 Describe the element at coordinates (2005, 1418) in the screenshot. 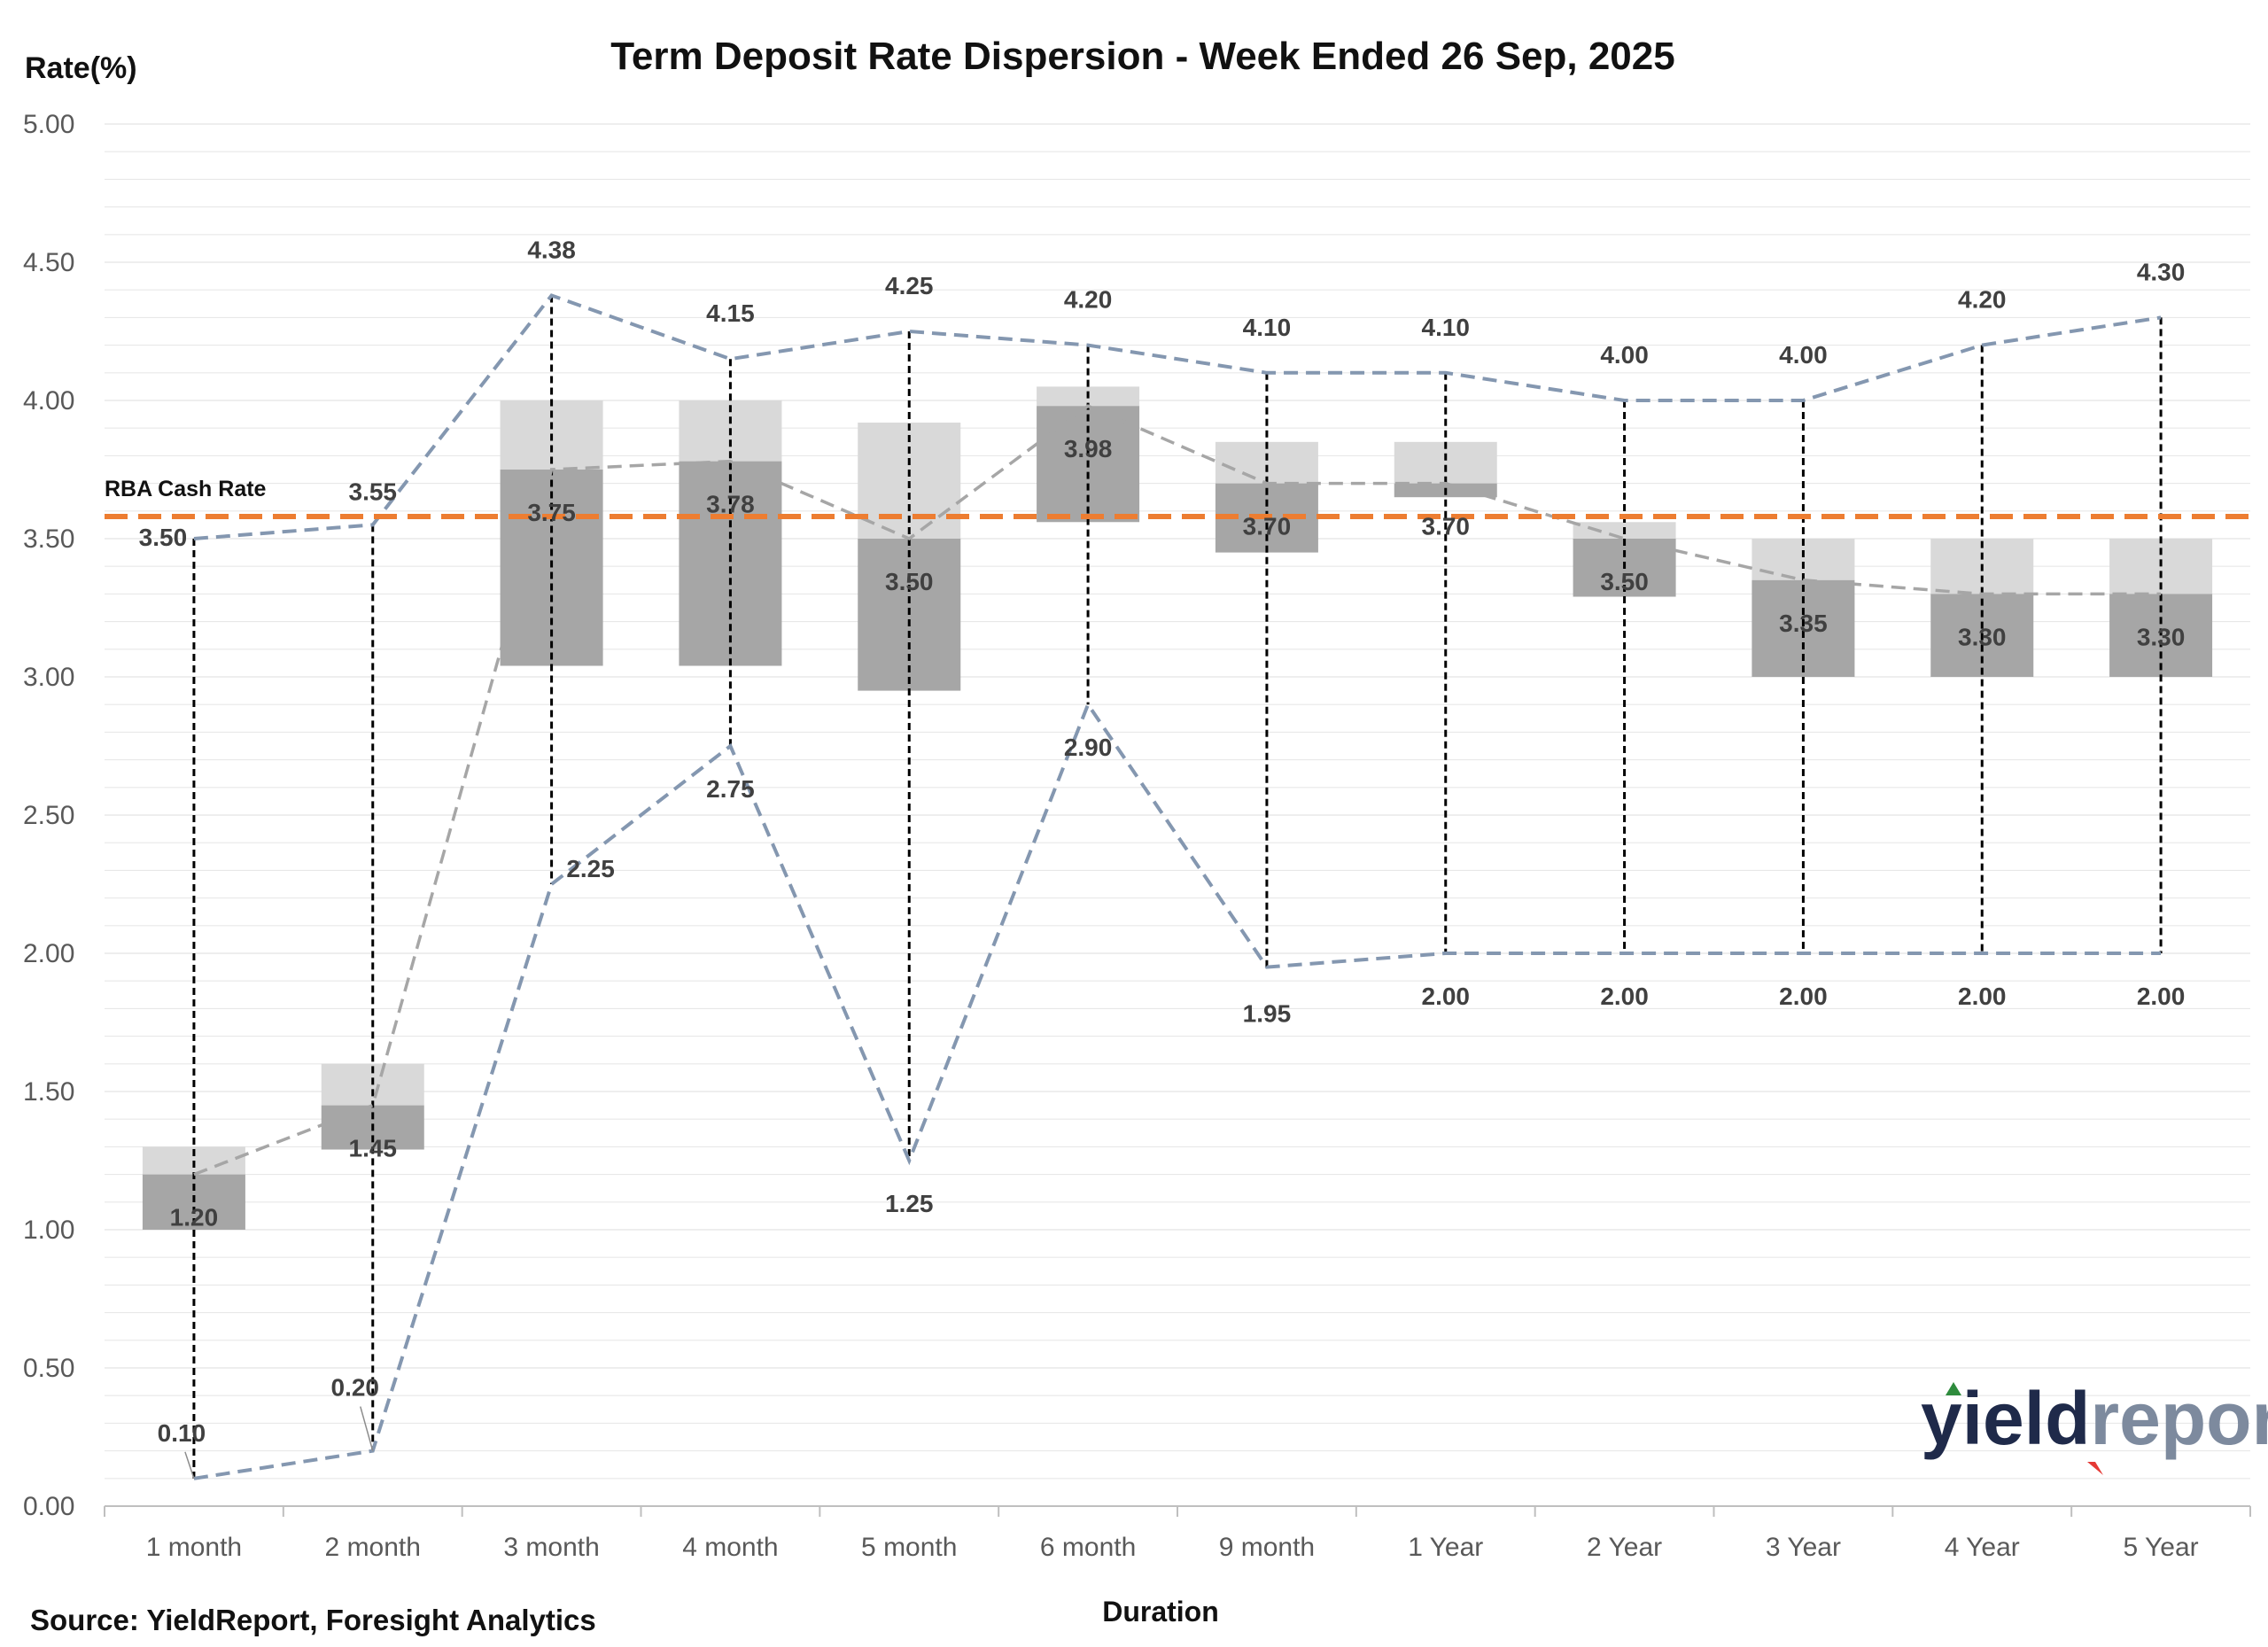

I see `logo-part1: yield` at that location.